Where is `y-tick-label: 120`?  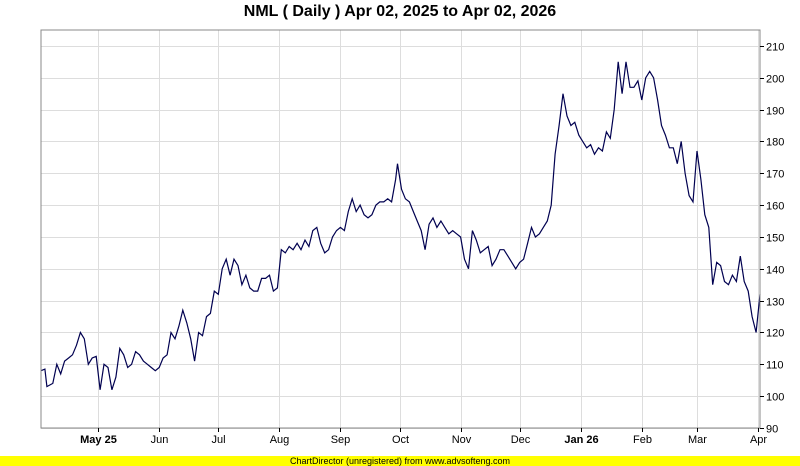
y-tick-label: 120 is located at coordinates (775, 334).